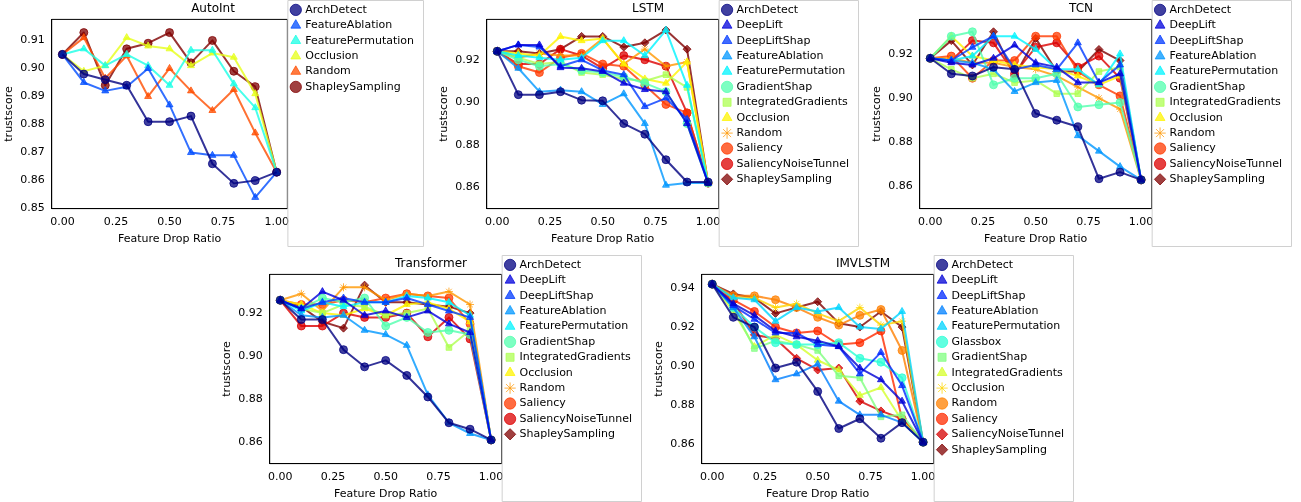 The image size is (1301, 502). What do you see at coordinates (32, 208) in the screenshot?
I see `y-tick-label: 0.85` at bounding box center [32, 208].